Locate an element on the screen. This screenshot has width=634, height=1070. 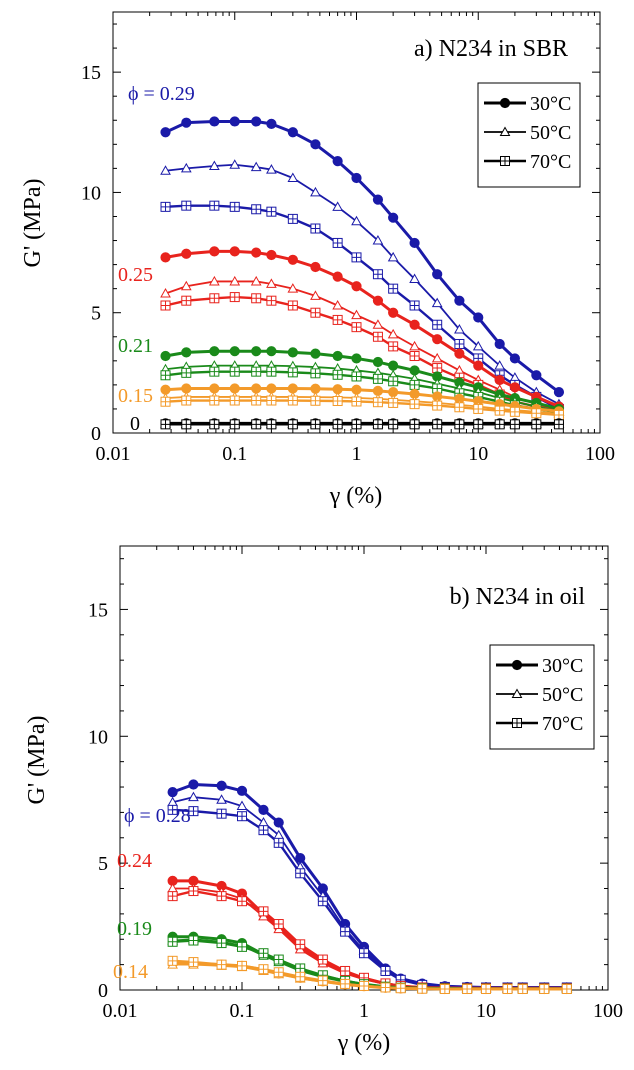
phi-label: 0.14 is located at coordinates (130, 972).